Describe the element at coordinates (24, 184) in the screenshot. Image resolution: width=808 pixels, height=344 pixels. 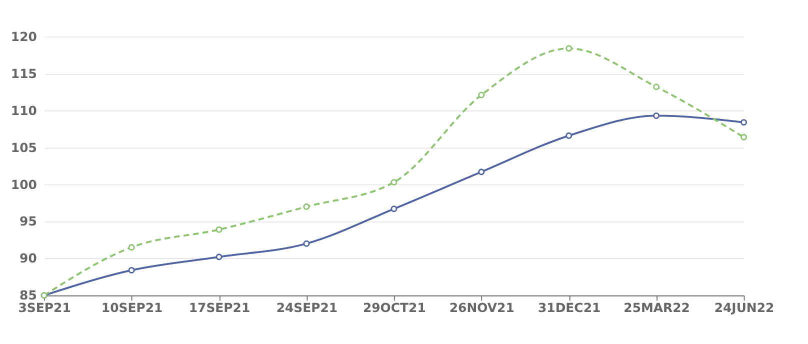
I see `y-tick-label: 100` at that location.